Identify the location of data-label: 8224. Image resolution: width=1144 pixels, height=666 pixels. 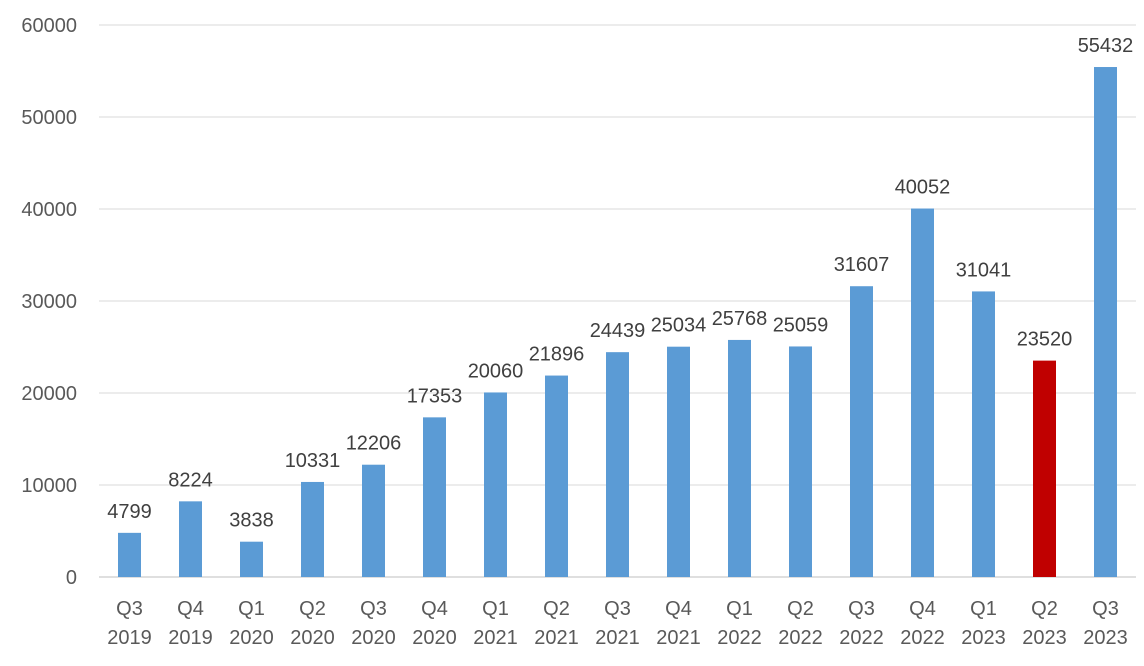
(190, 480).